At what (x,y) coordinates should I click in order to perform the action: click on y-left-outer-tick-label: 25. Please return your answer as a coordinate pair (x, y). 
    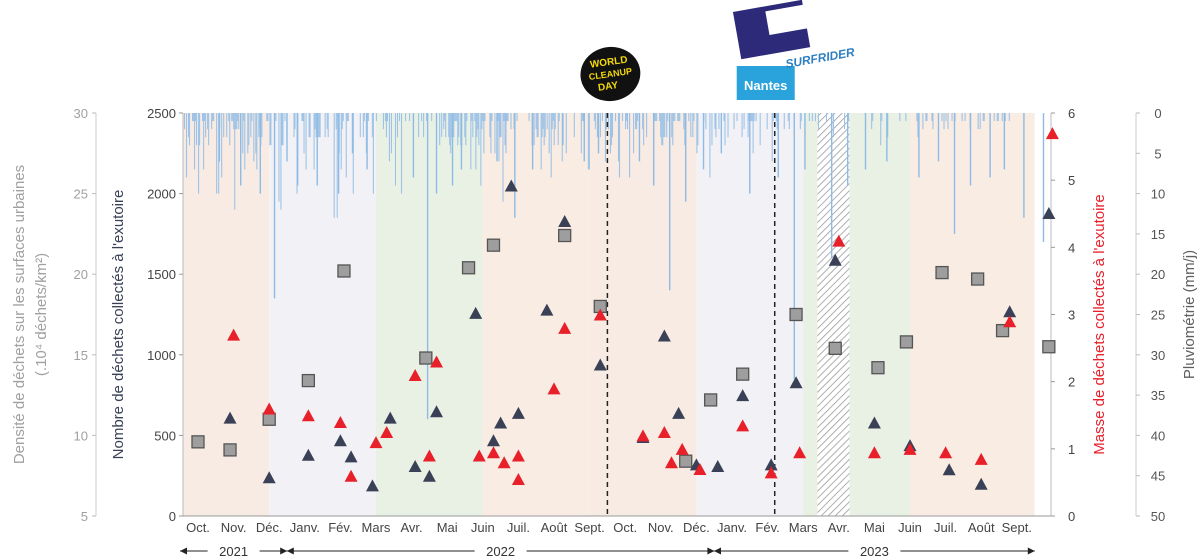
    Looking at the image, I should click on (81, 194).